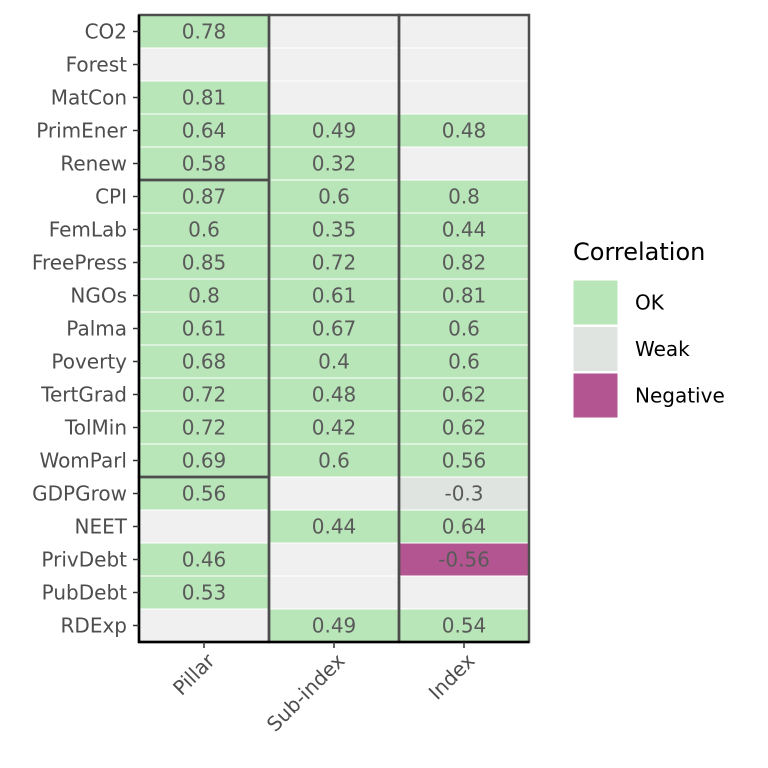 Image resolution: width=768 pixels, height=768 pixels. Describe the element at coordinates (204, 625) in the screenshot. I see `heatmap-cell-rdexp-pillar` at that location.